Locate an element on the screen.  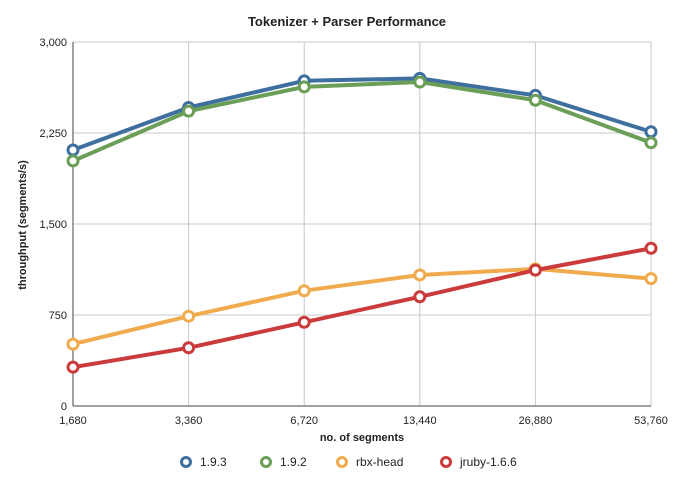
chart-title: Tokenizer + Parser Performance is located at coordinates (347, 21).